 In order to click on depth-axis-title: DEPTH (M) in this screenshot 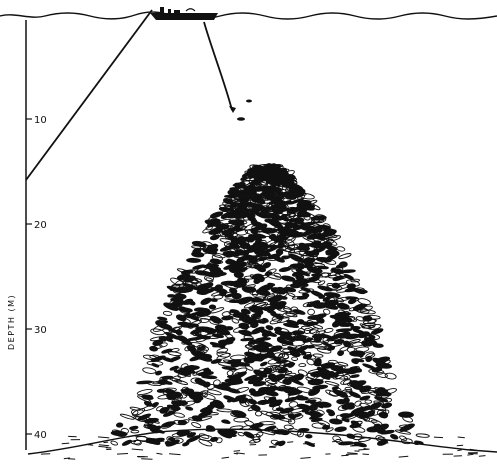, I will do `click(11, 322)`.